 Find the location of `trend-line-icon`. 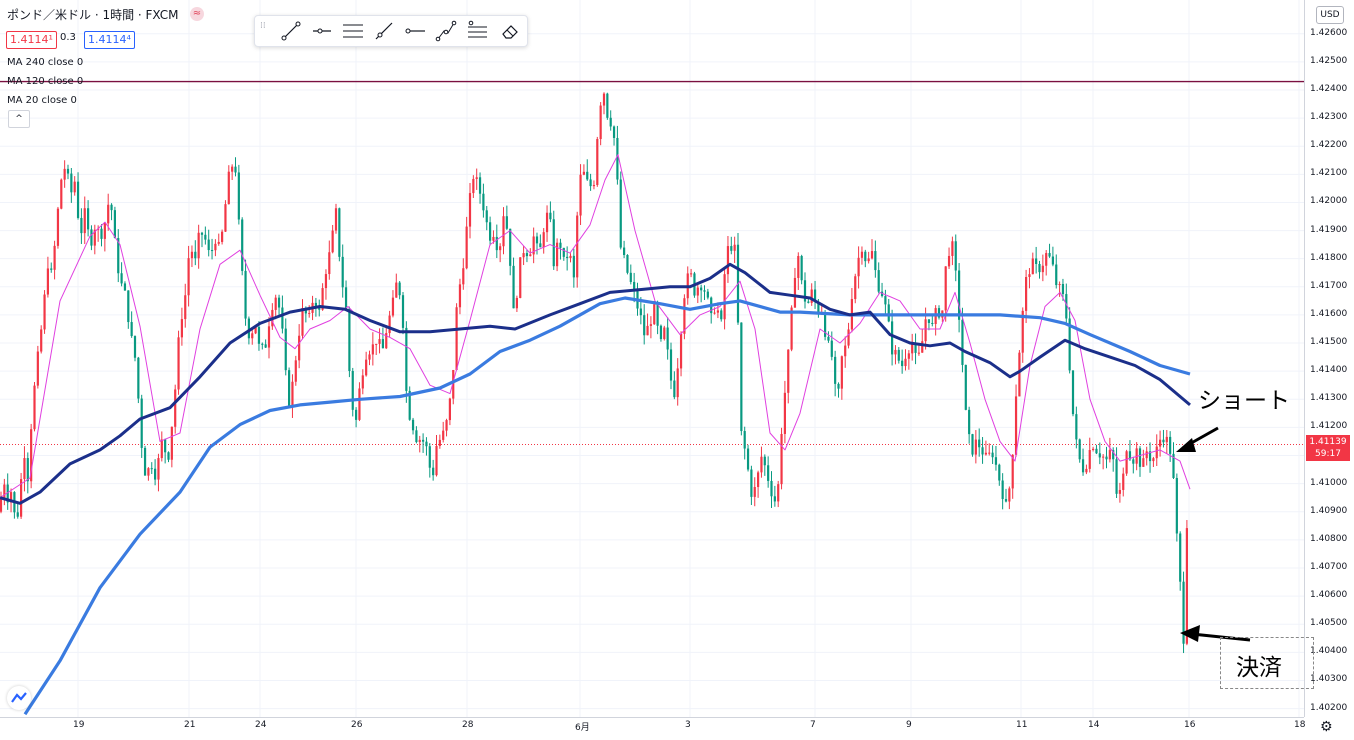

trend-line-icon is located at coordinates (291, 31).